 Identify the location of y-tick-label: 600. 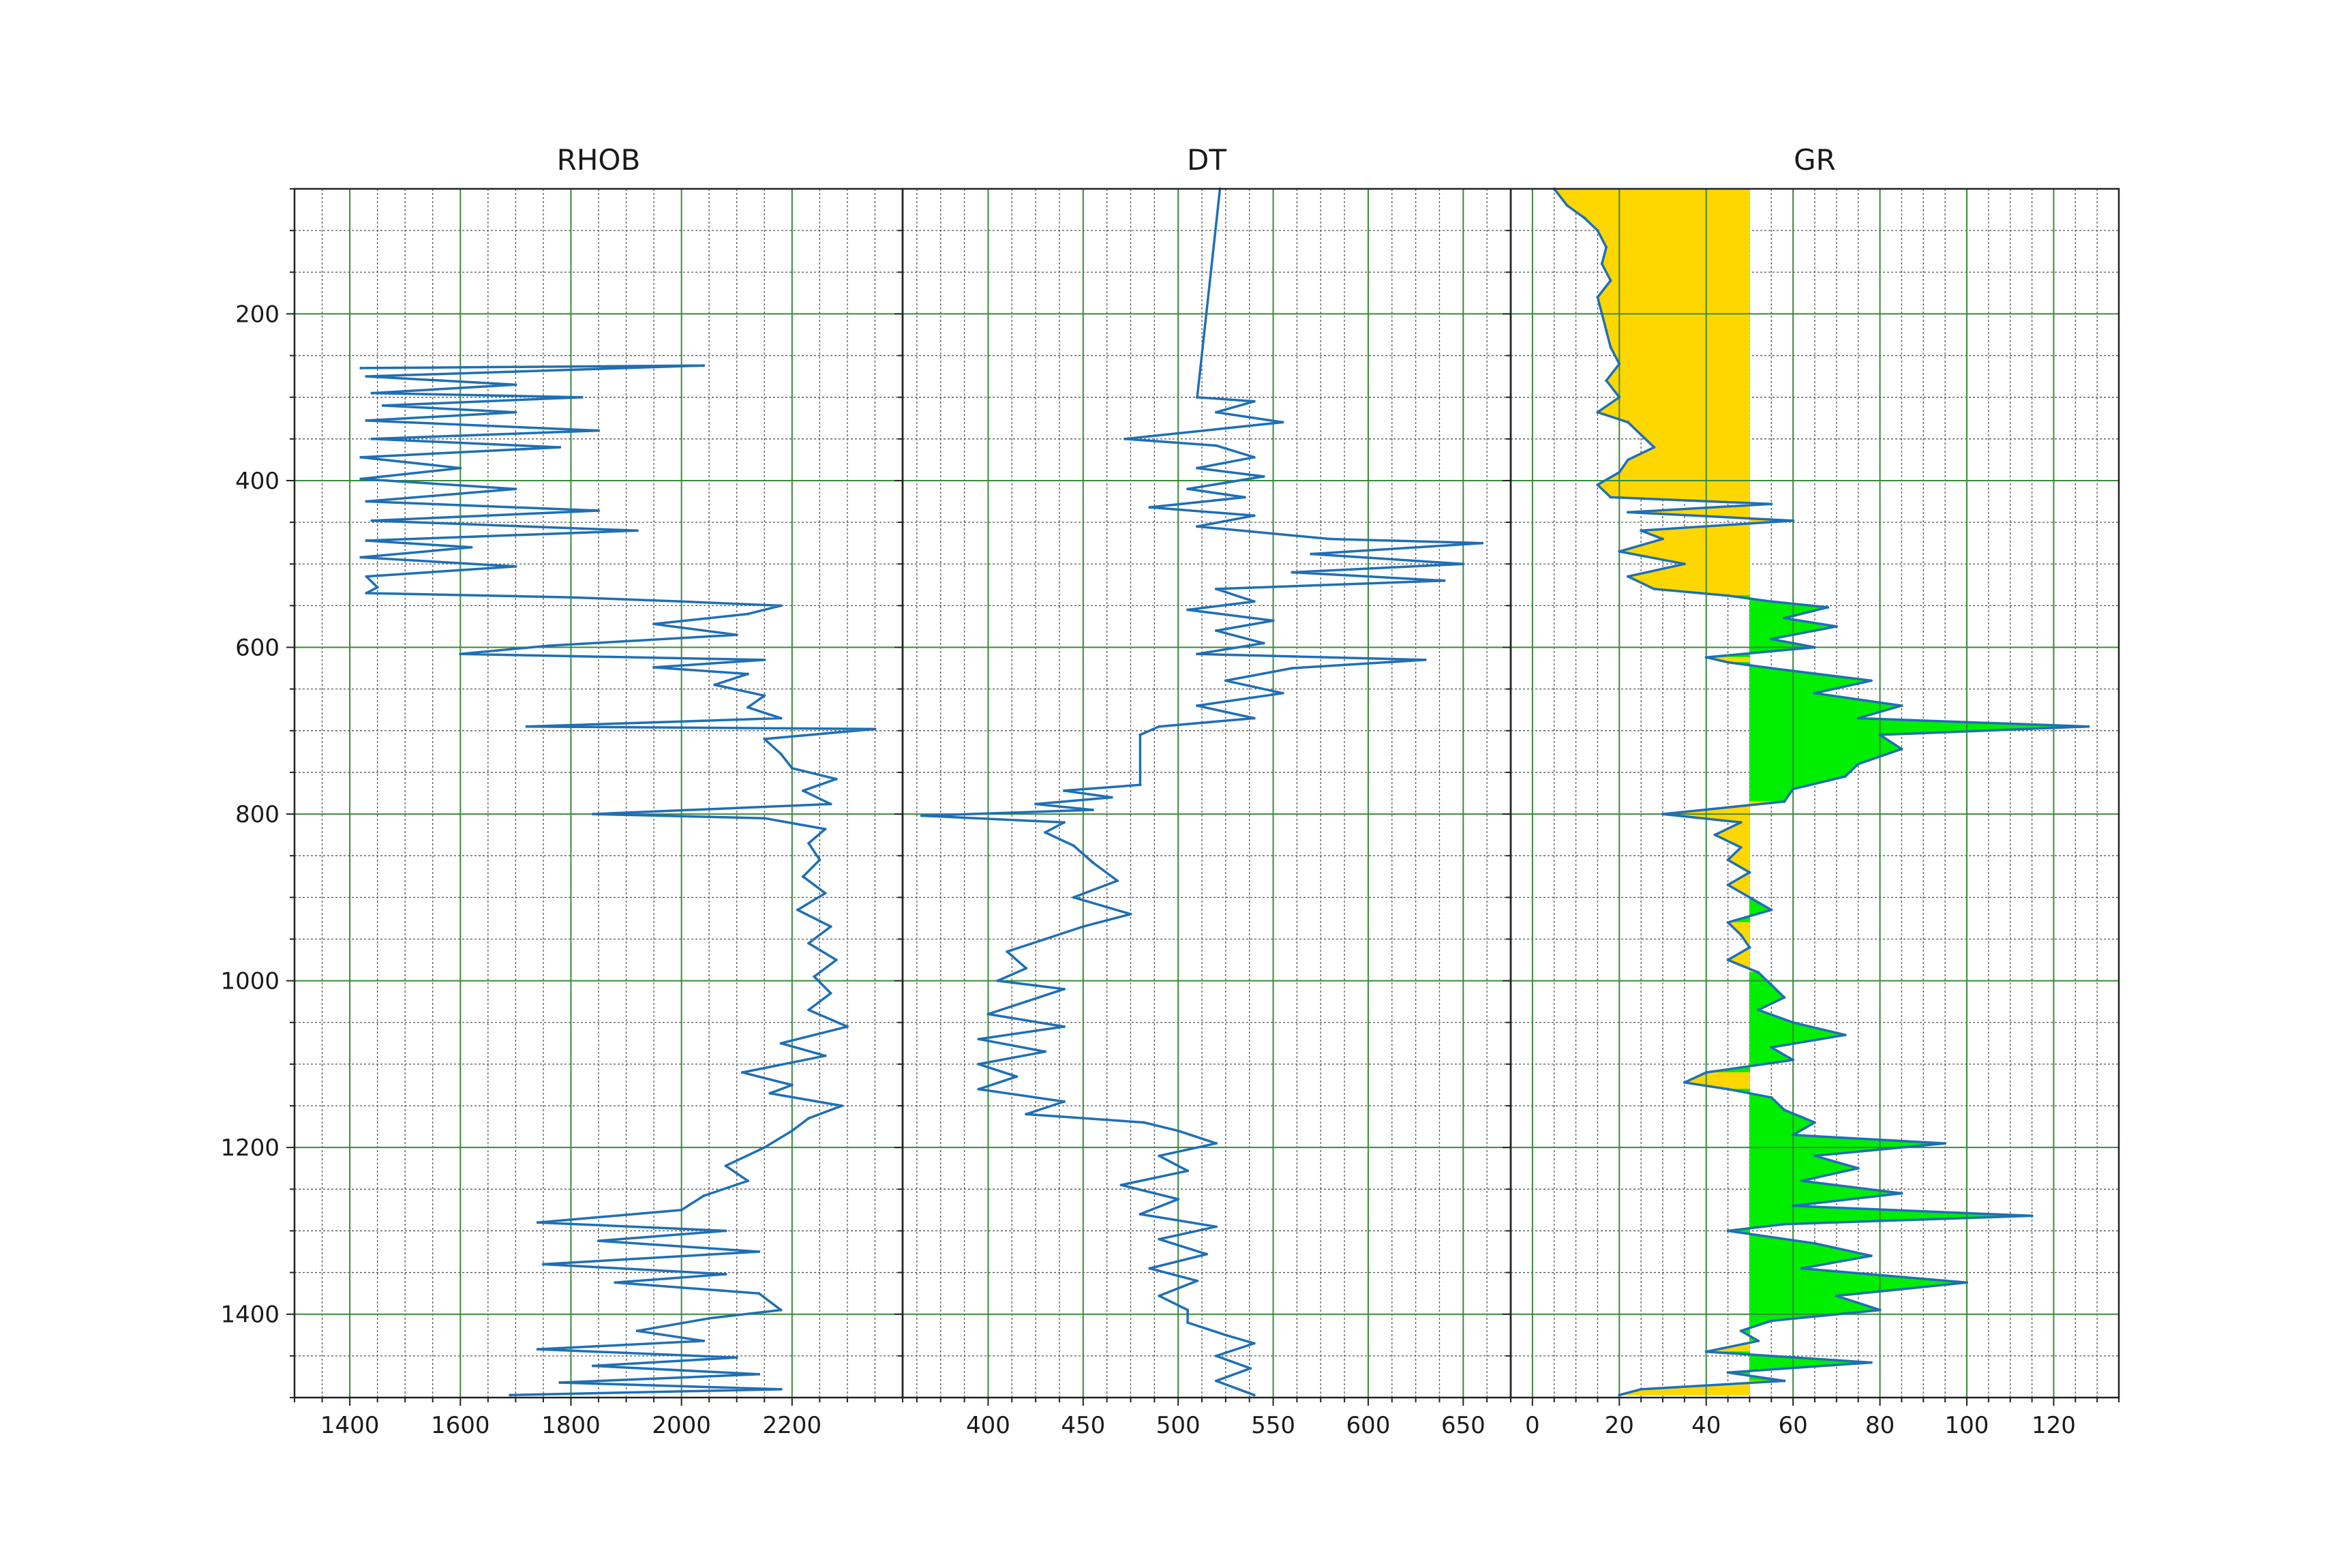
(257, 648).